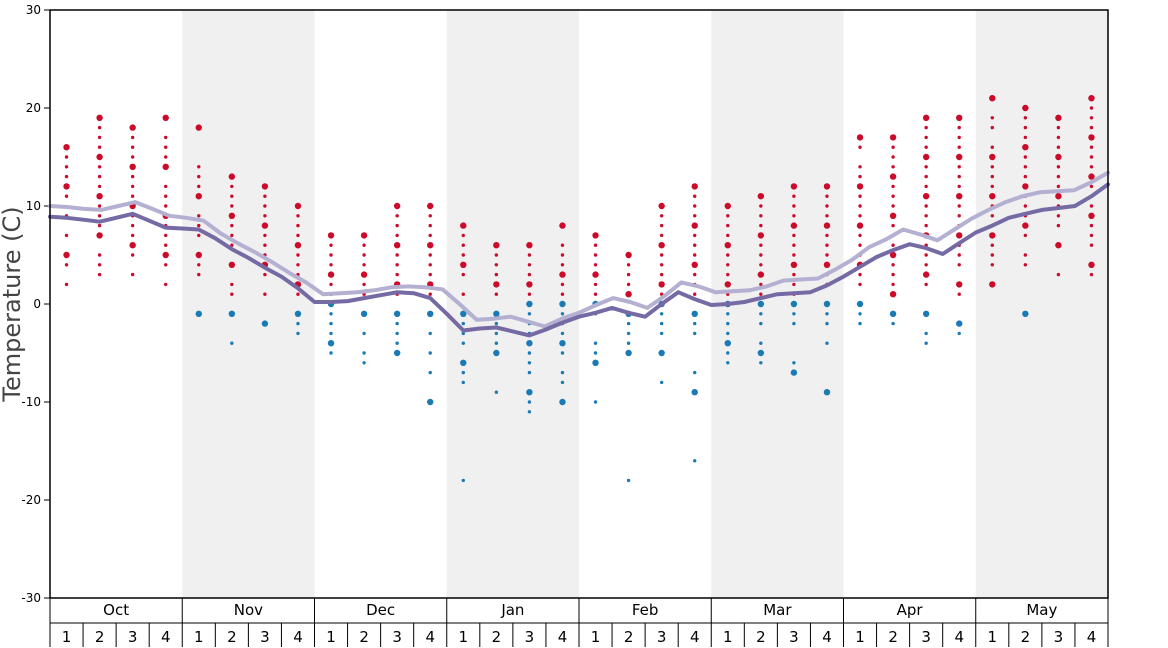 The image size is (1168, 648). What do you see at coordinates (33, 206) in the screenshot?
I see `y-tick-label: 10` at bounding box center [33, 206].